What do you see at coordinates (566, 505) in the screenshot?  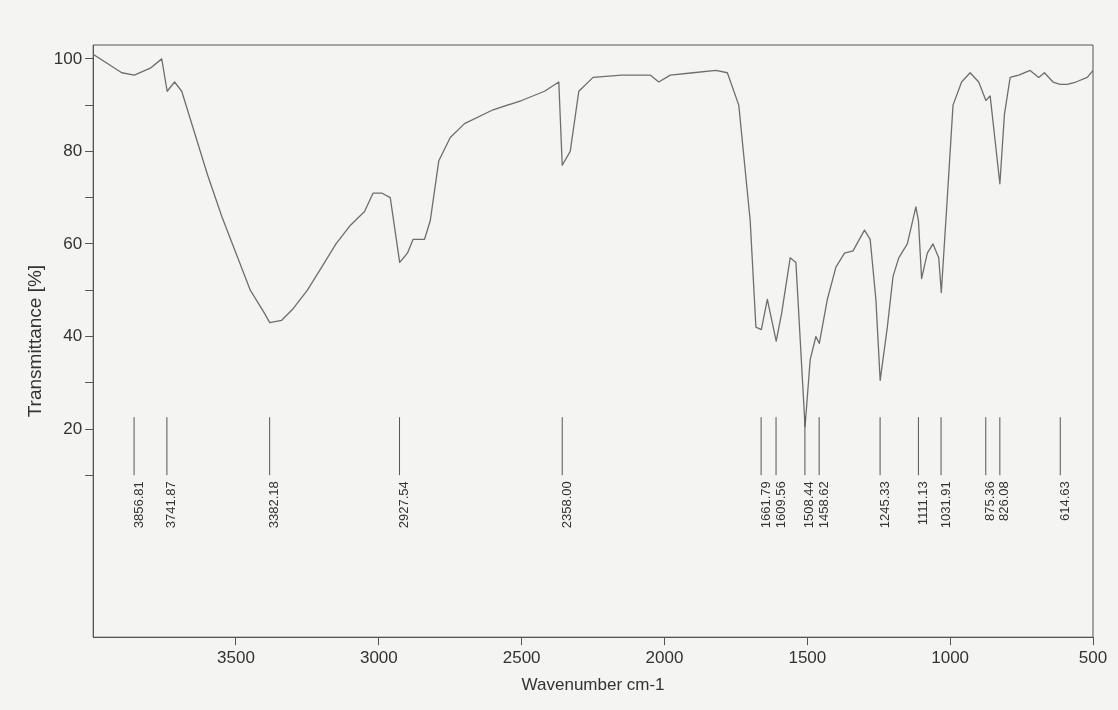 I see `ref-line-label: 2358.00` at bounding box center [566, 505].